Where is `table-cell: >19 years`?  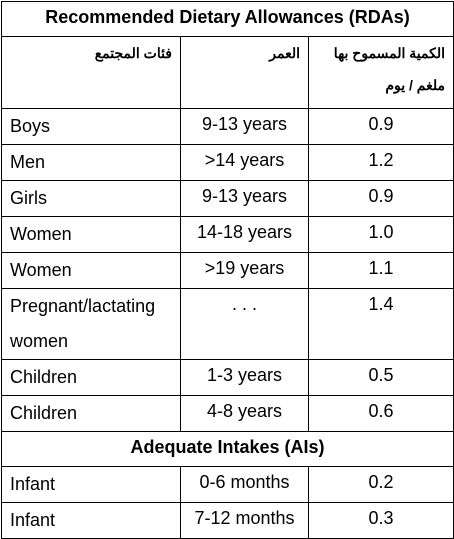
table-cell: >19 years is located at coordinates (244, 270).